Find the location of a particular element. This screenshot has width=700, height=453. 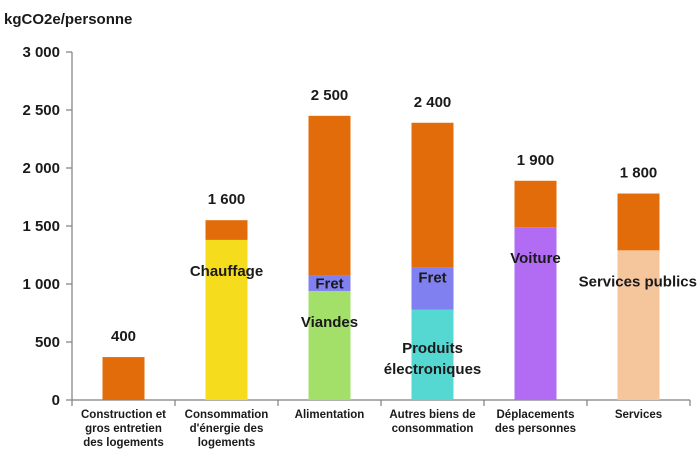

segment-label: Chauffage is located at coordinates (226, 271).